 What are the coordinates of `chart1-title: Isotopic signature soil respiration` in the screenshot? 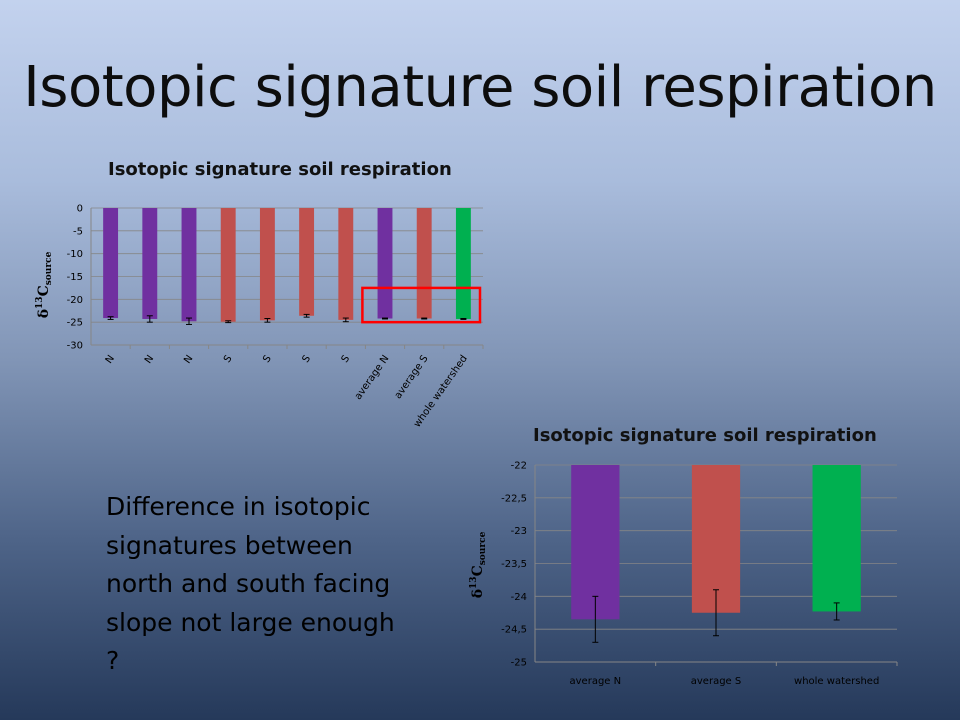 It's located at (280, 169).